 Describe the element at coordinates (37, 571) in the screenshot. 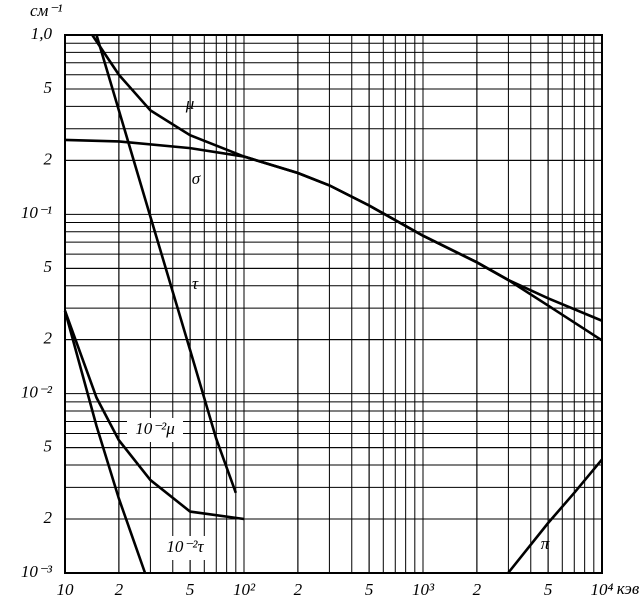

I see `y-tick-label: 10⁻³` at that location.